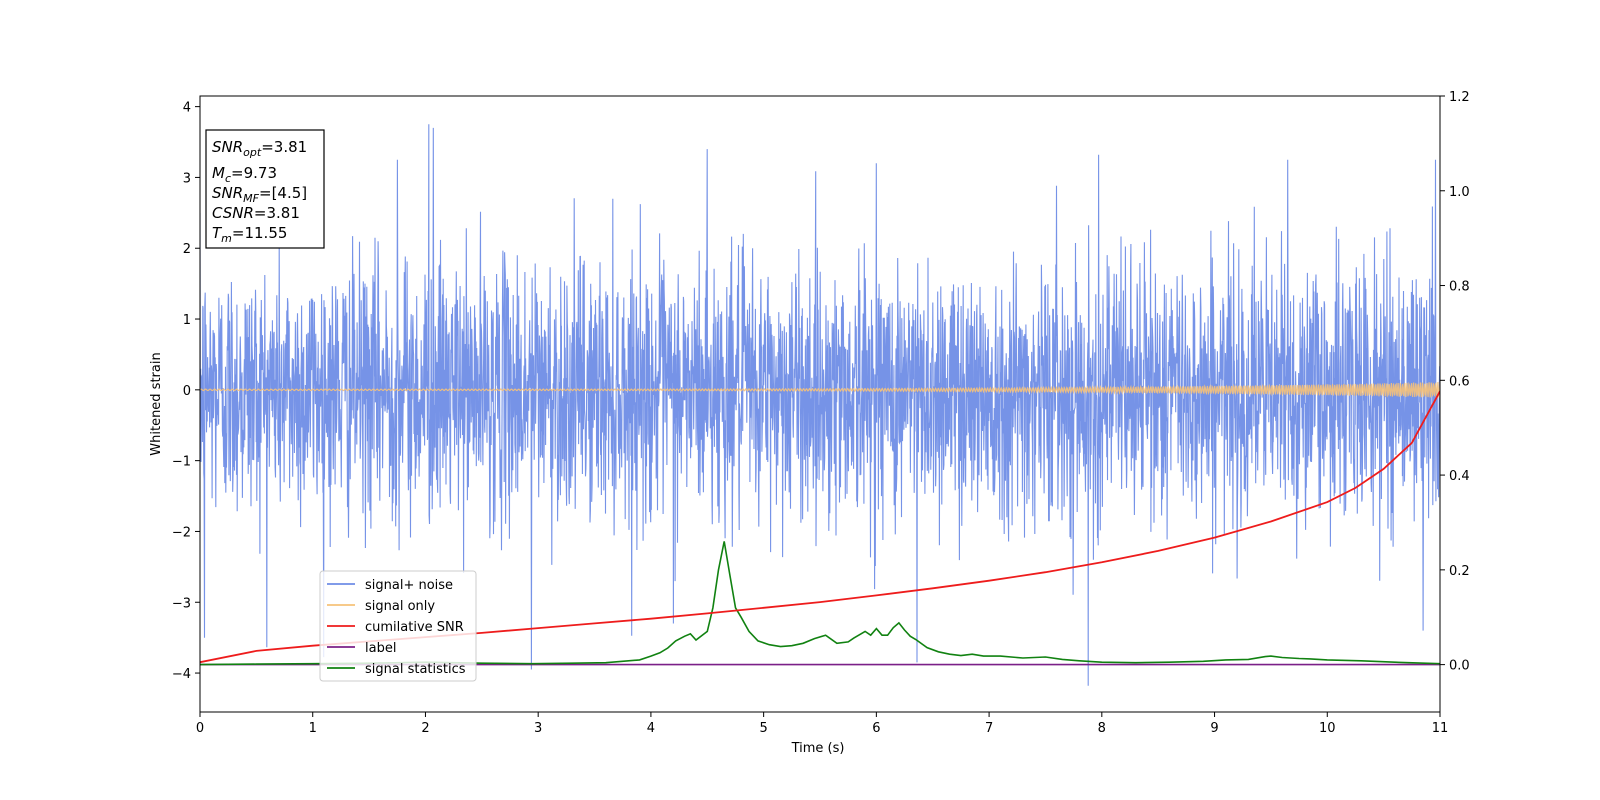 The width and height of the screenshot is (1600, 800). I want to click on x-tick-label: 7, so click(989, 728).